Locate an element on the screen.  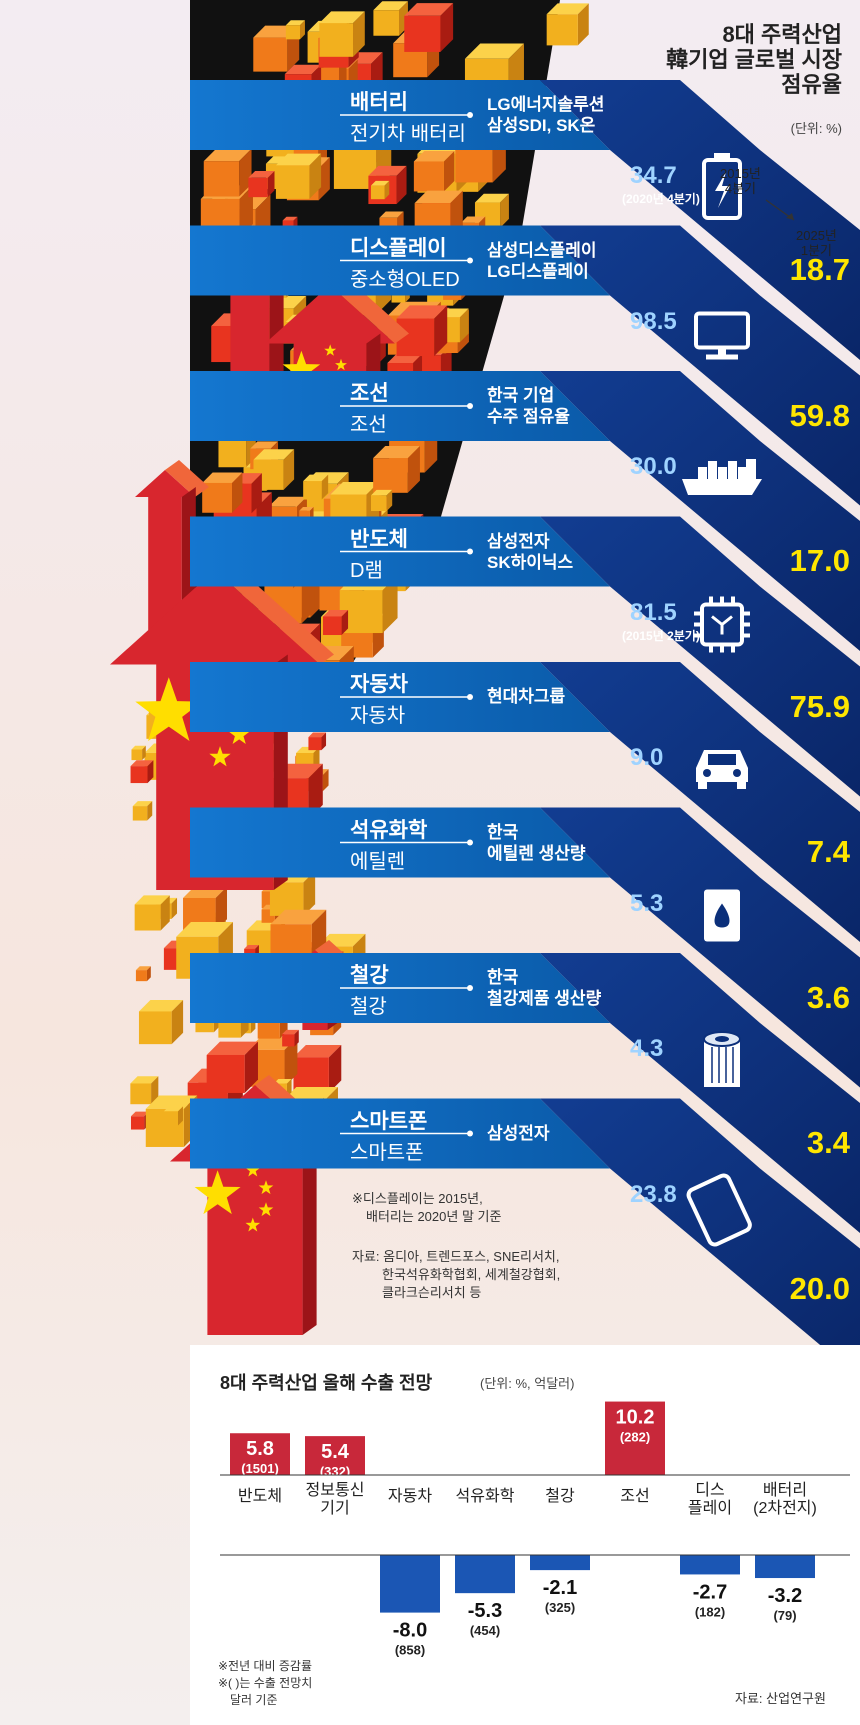
share-2025-value: 18.7 is located at coordinates (819, 269).